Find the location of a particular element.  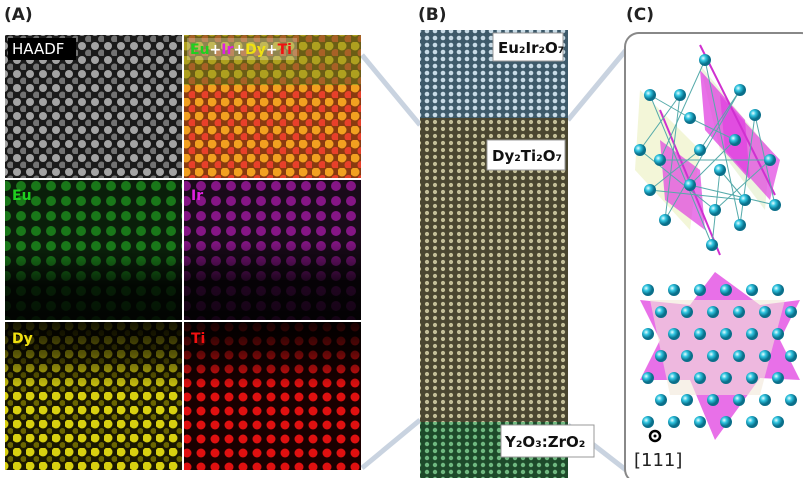

map-label: Ti is located at coordinates (198, 339).